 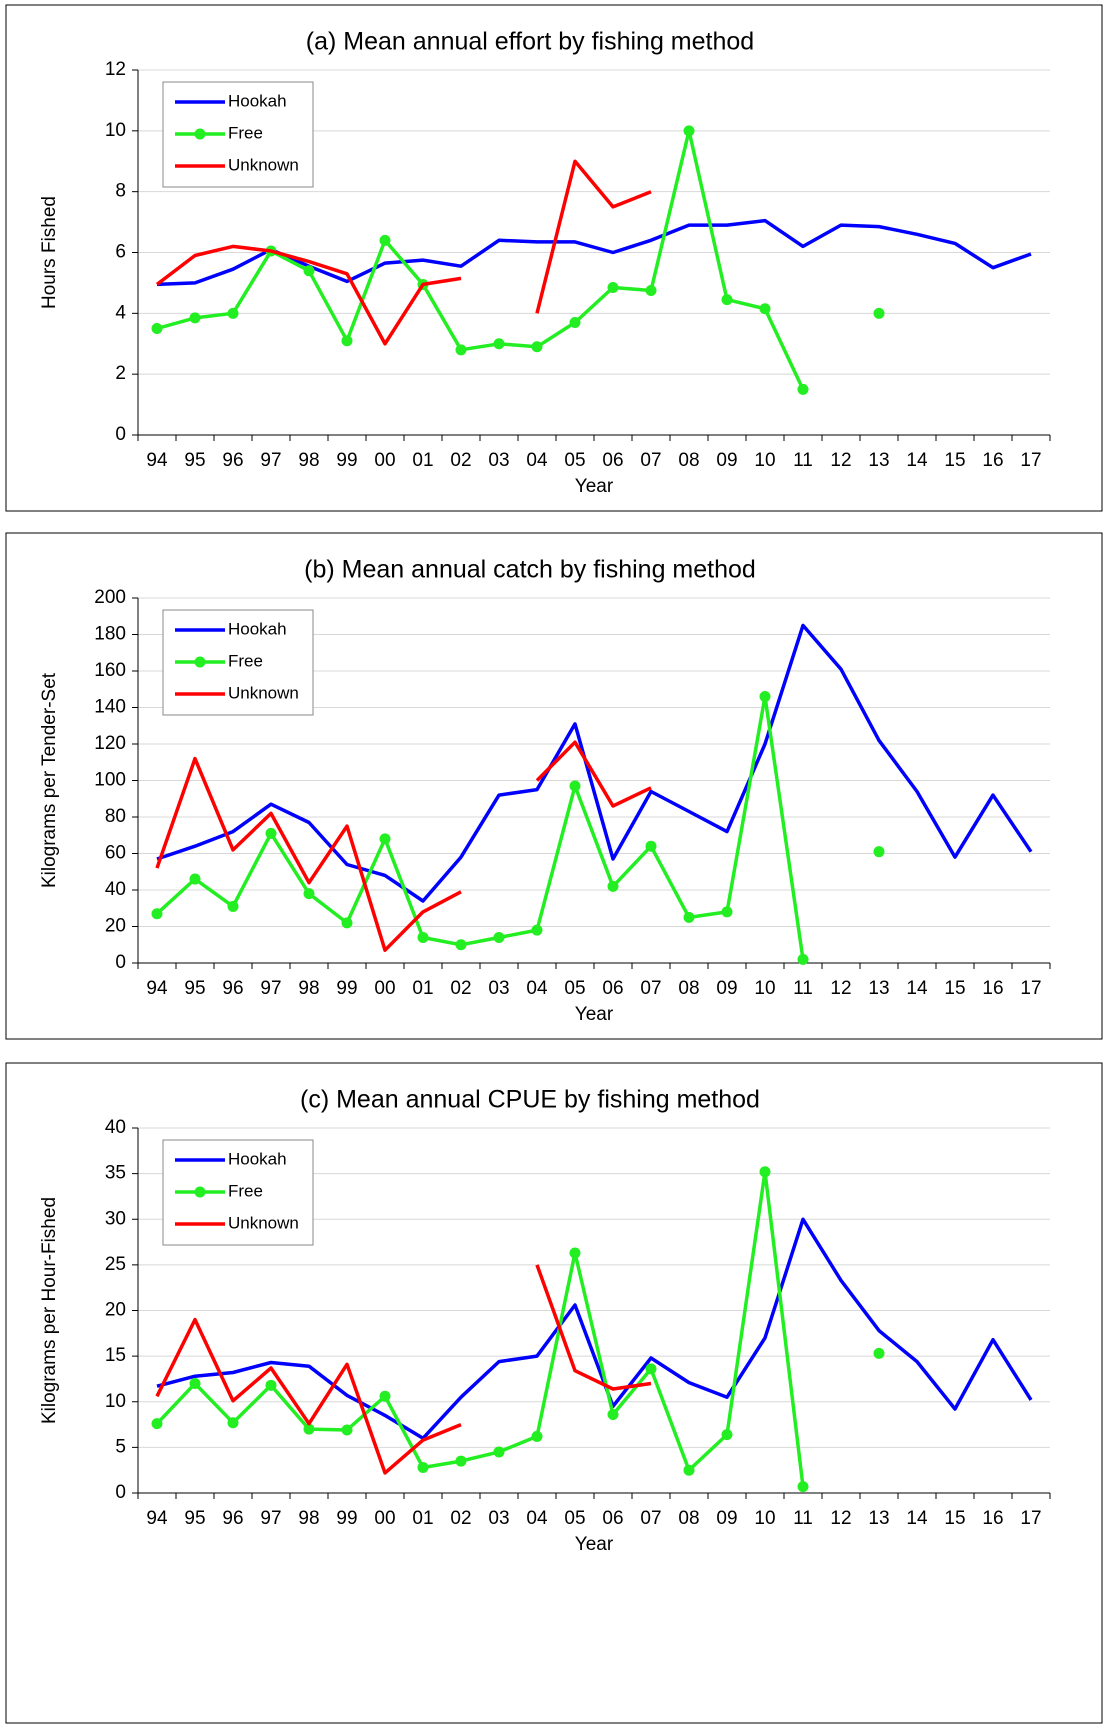 What do you see at coordinates (120, 191) in the screenshot?
I see `y-tick-label: 8` at bounding box center [120, 191].